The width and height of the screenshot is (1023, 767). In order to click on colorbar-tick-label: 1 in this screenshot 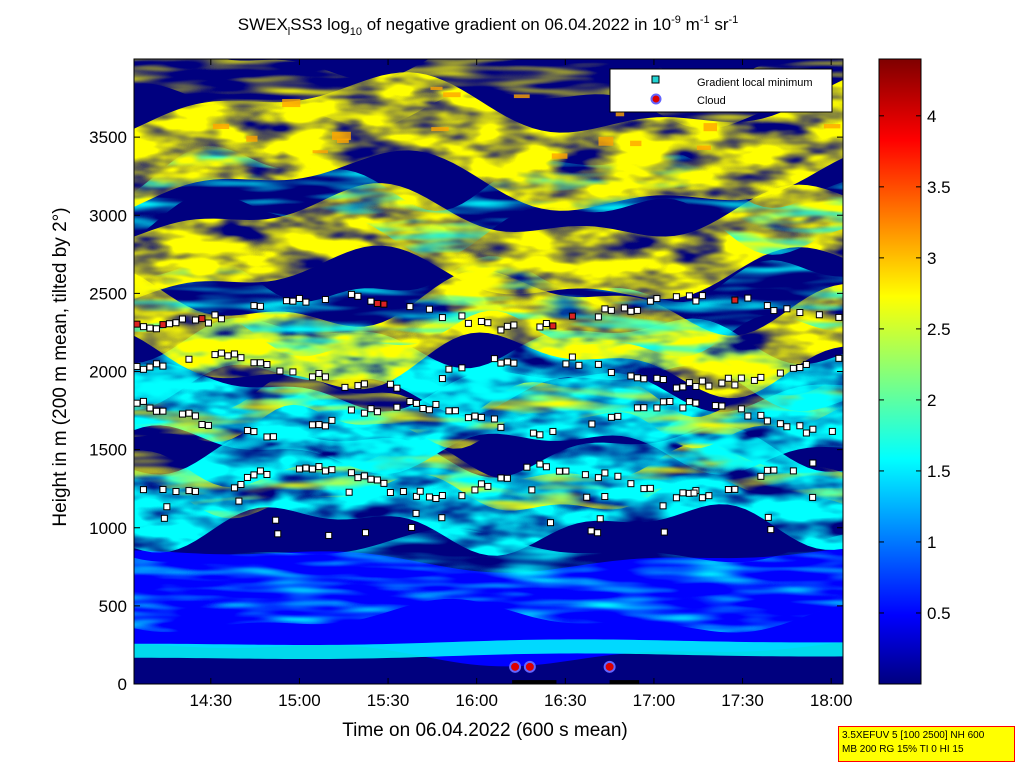, I will do `click(931, 542)`.